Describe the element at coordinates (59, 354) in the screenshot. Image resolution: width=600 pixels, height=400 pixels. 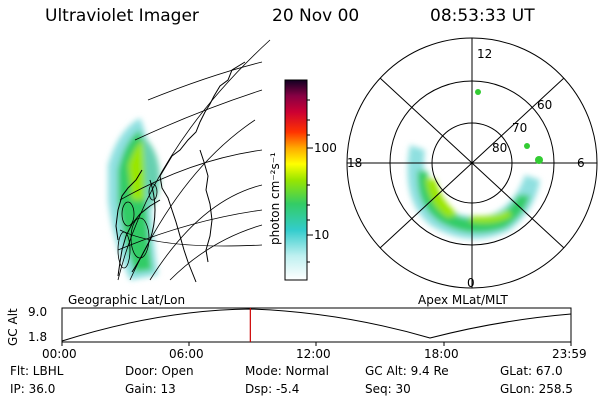
I see `timeline-xtick-0000: 00:00` at that location.